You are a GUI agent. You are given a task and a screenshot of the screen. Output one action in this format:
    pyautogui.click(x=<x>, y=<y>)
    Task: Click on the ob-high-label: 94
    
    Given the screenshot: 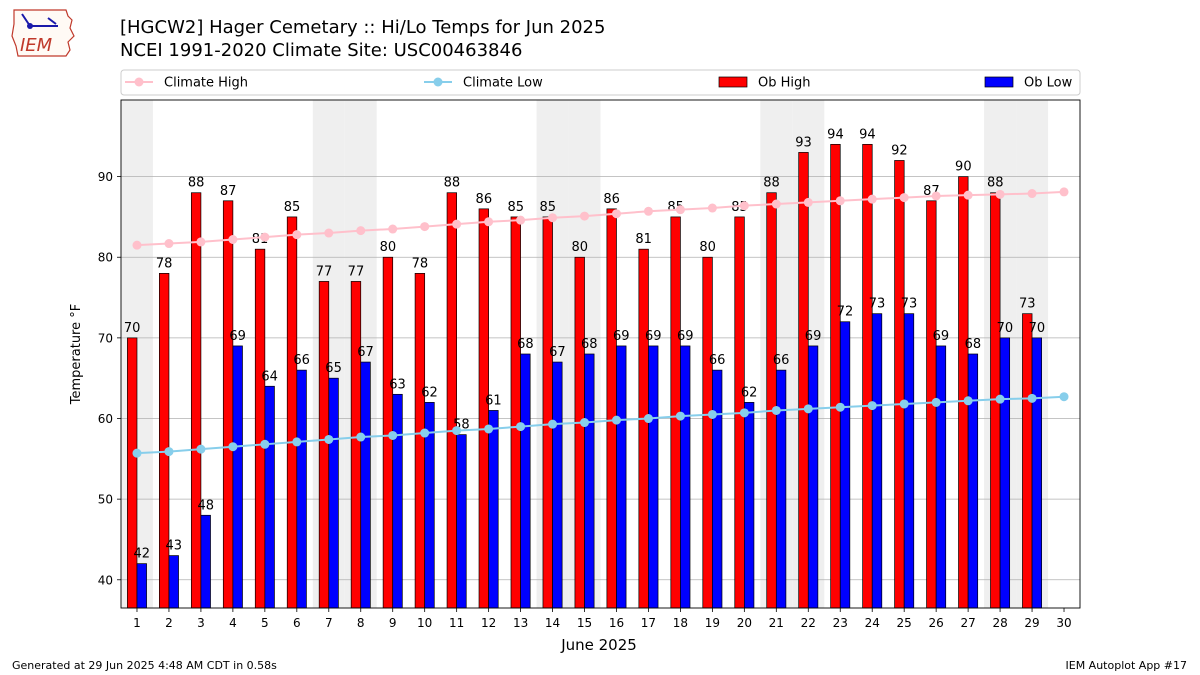 What is the action you would take?
    pyautogui.click(x=835, y=134)
    